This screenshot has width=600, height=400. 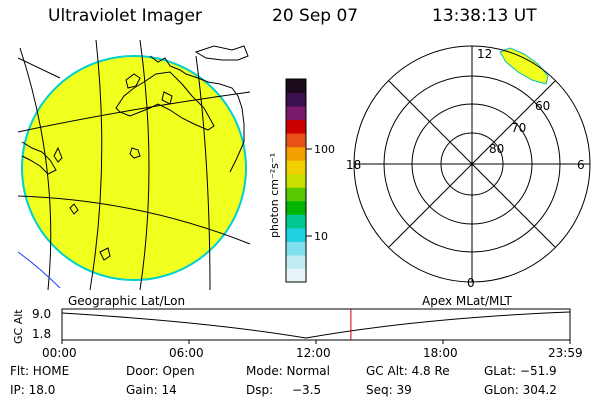 I want to click on color-bar-ticks, so click(x=309, y=192).